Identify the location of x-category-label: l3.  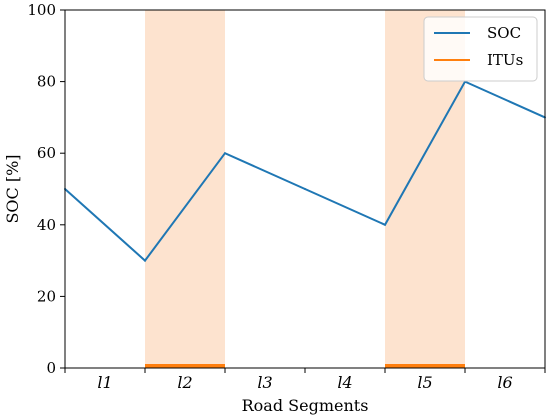
(264, 382).